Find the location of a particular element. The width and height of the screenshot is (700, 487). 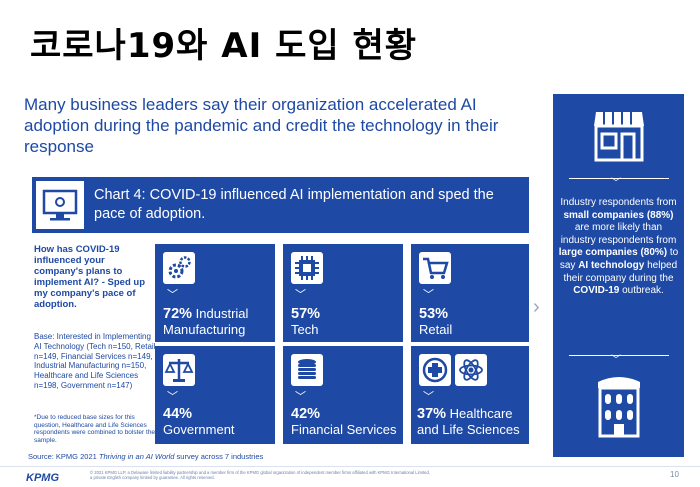

tile-value: 37% is located at coordinates (432, 414).